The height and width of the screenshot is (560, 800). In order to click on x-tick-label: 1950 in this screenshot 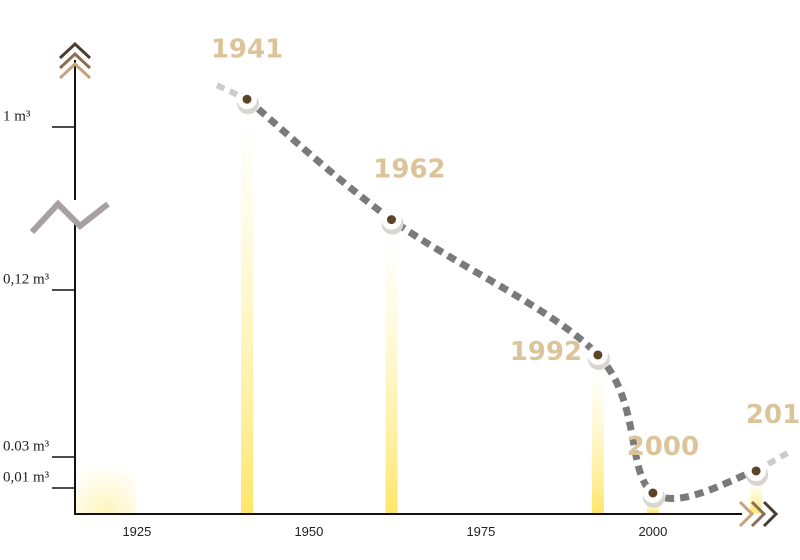, I will do `click(308, 531)`.